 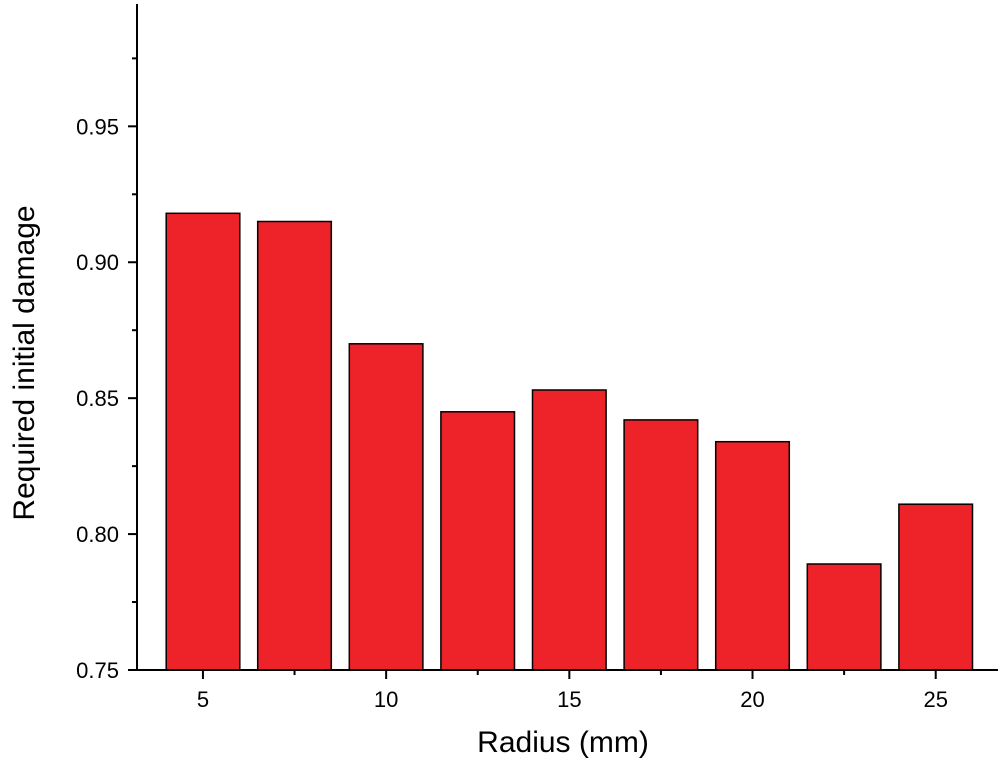 What do you see at coordinates (203, 699) in the screenshot?
I see `x-tick-label: 5` at bounding box center [203, 699].